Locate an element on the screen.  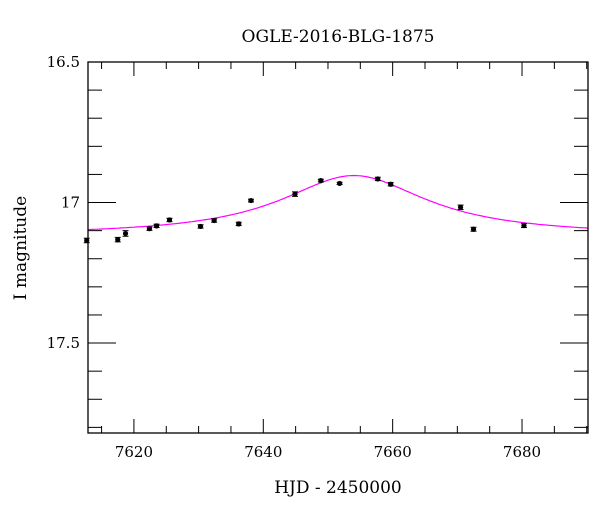
x-tick-label: 7640 is located at coordinates (263, 452).